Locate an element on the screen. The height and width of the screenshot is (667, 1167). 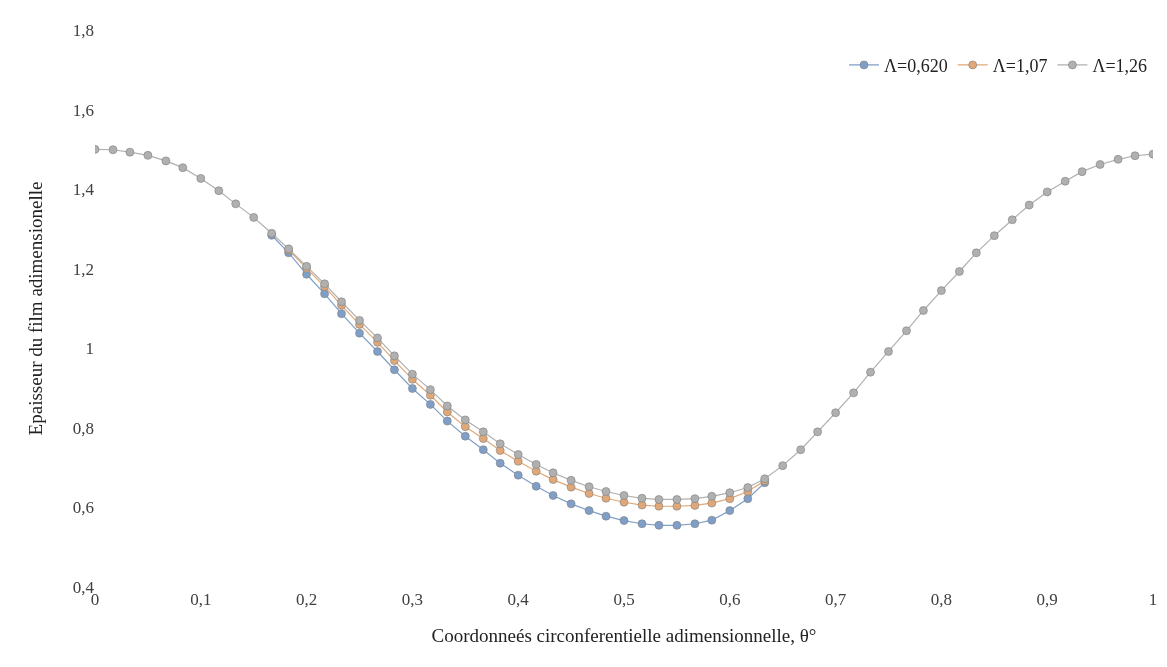
x-axis-title: Coordonneés circonferentielle adimensionnelle, θ° is located at coordinates (624, 635).